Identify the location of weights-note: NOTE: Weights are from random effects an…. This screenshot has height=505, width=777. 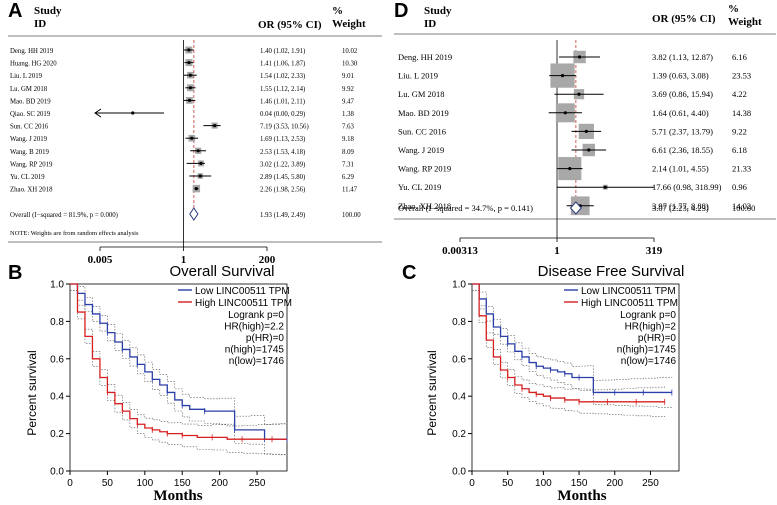
(74, 233).